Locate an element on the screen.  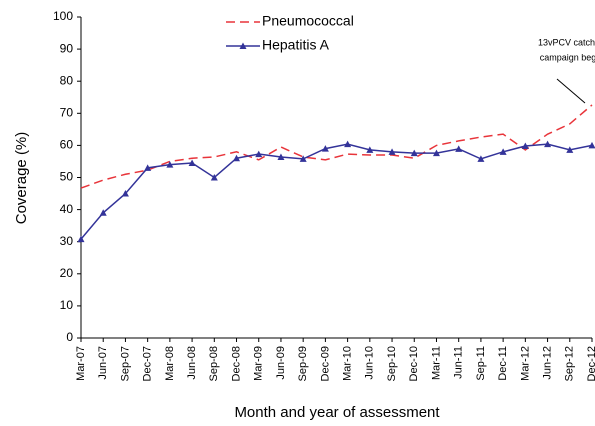
y-tick-label: 90 is located at coordinates (67, 48).